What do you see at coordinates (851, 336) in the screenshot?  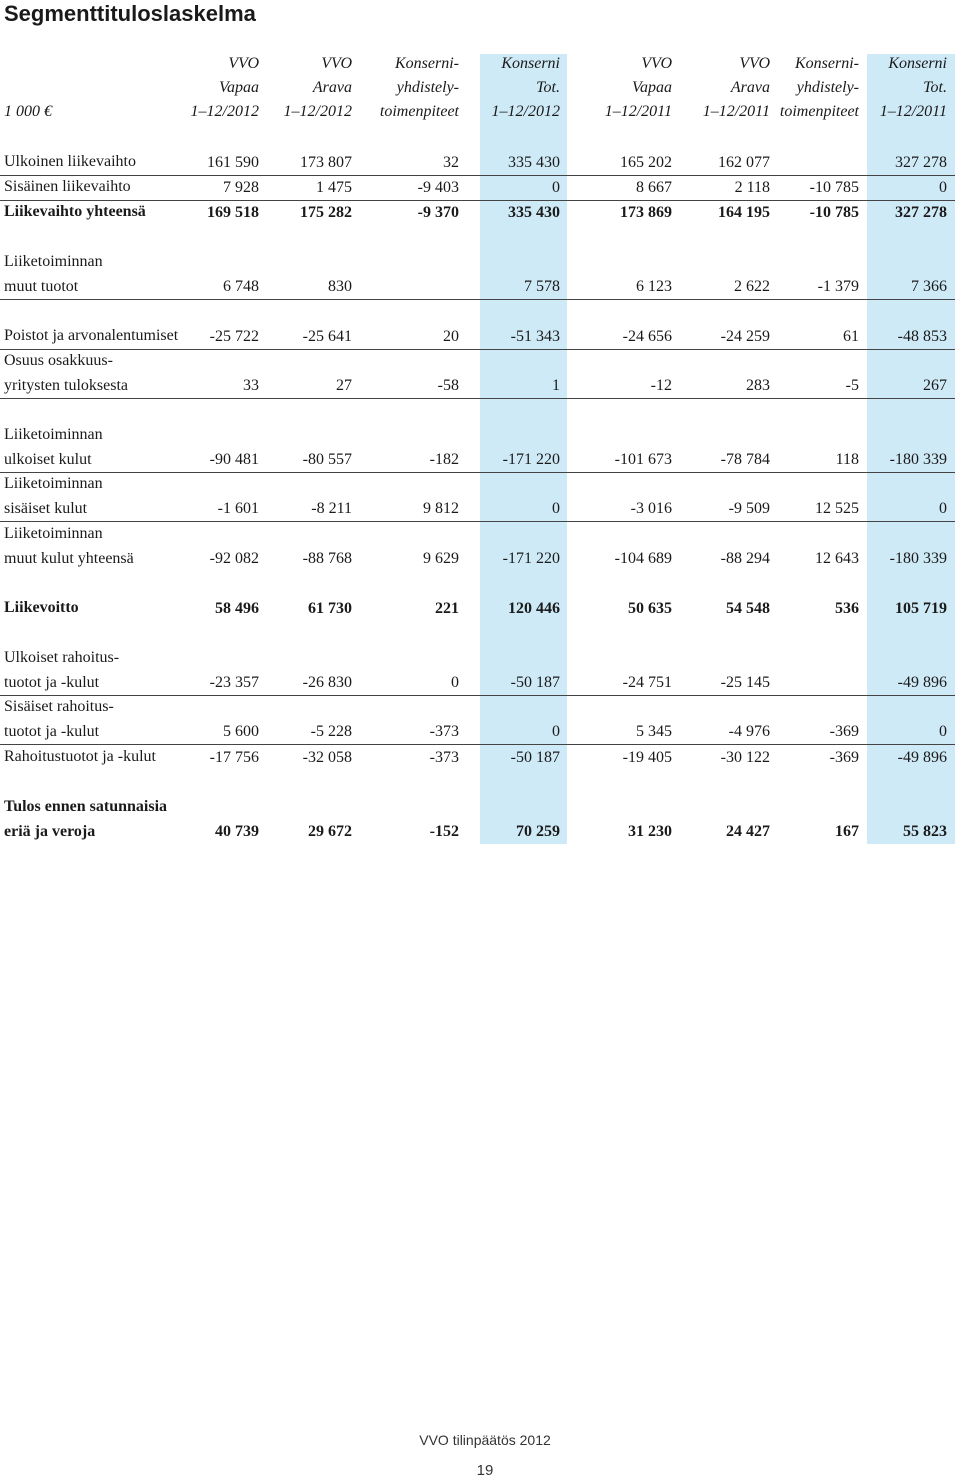 I see `value-cell: 61` at bounding box center [851, 336].